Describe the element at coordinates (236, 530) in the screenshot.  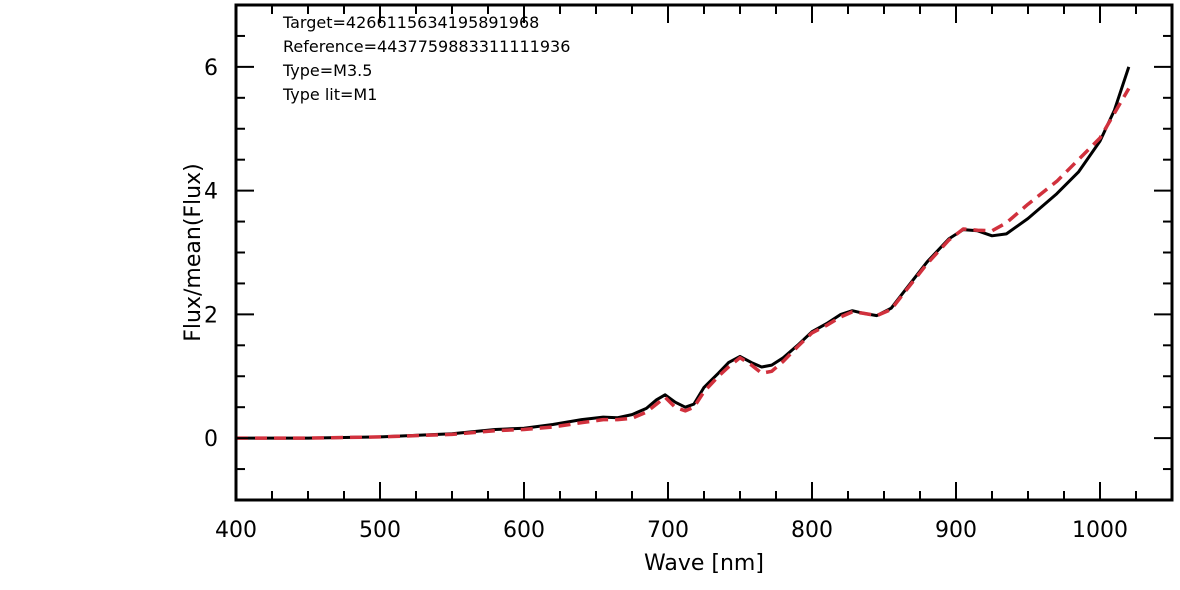
I see `x-tick-label: 400` at that location.